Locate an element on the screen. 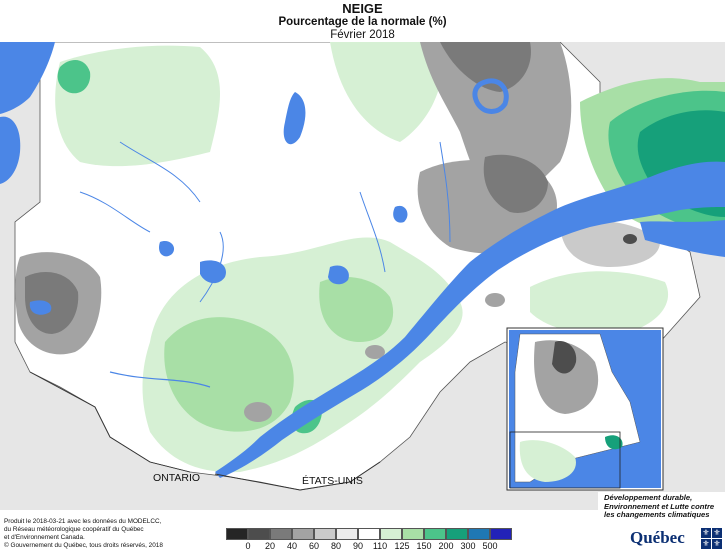 The width and height of the screenshot is (725, 552). label-ontario: ONTARIO is located at coordinates (177, 478).